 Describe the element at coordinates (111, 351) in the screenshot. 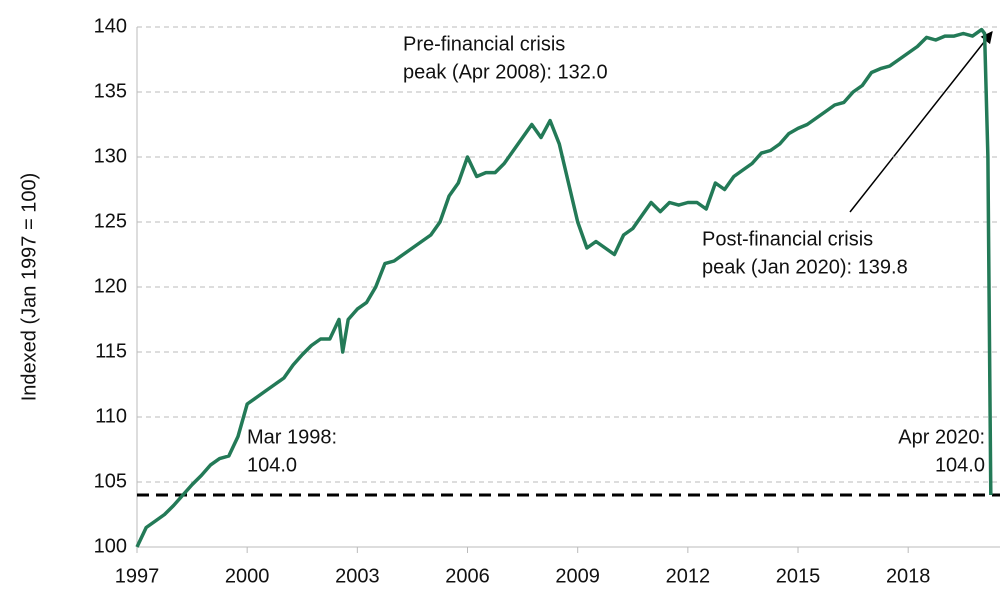

I see `y-tick-label: 115` at that location.